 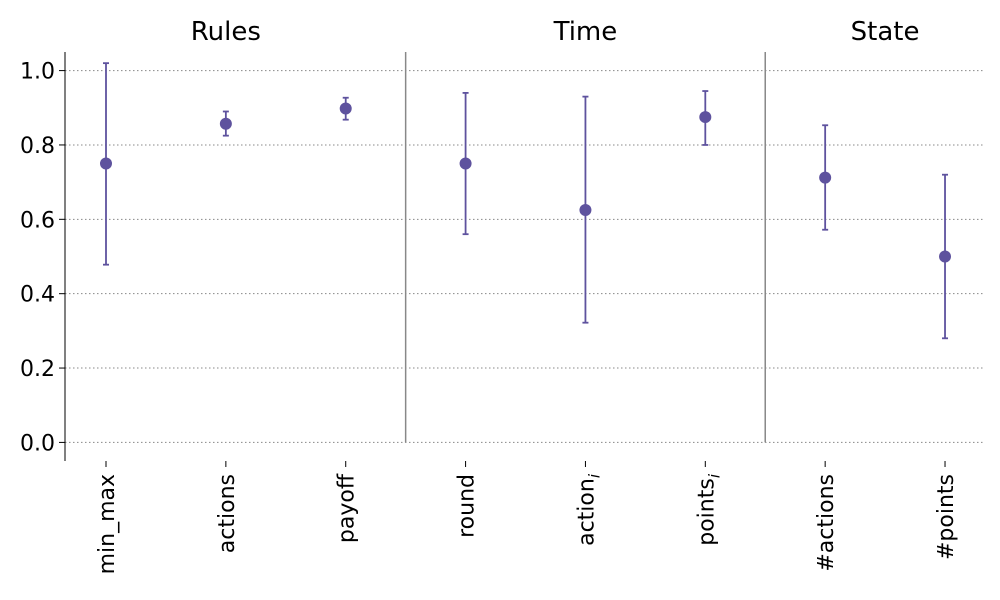 I want to click on group-title: Time, so click(x=585, y=32).